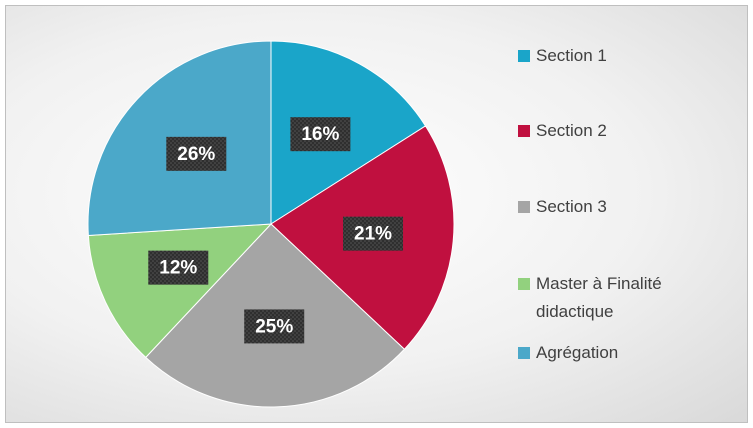 The height and width of the screenshot is (428, 753). I want to click on legend-item: Agrégation, so click(628, 353).